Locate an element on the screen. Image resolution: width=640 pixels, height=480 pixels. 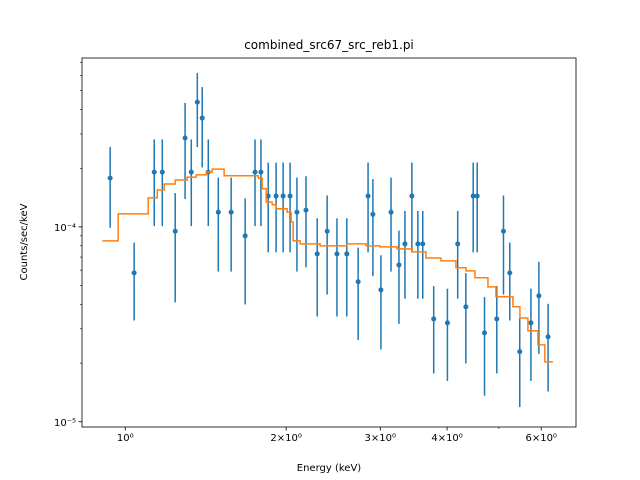
x-tick-label: 3×10⁰ is located at coordinates (380, 438).